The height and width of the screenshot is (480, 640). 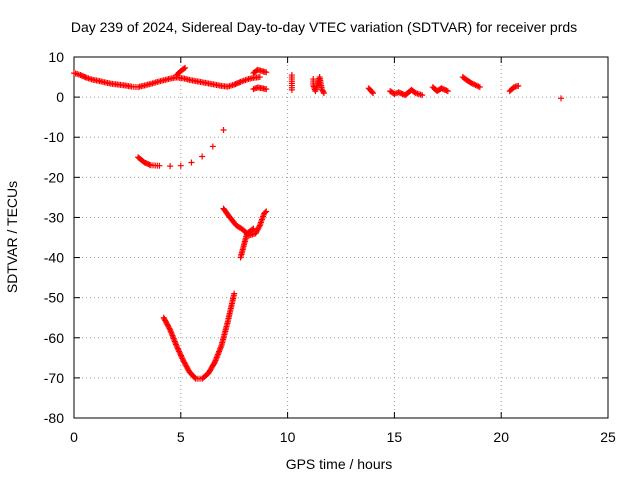 What do you see at coordinates (288, 437) in the screenshot?
I see `x-tick-label: 10` at bounding box center [288, 437].